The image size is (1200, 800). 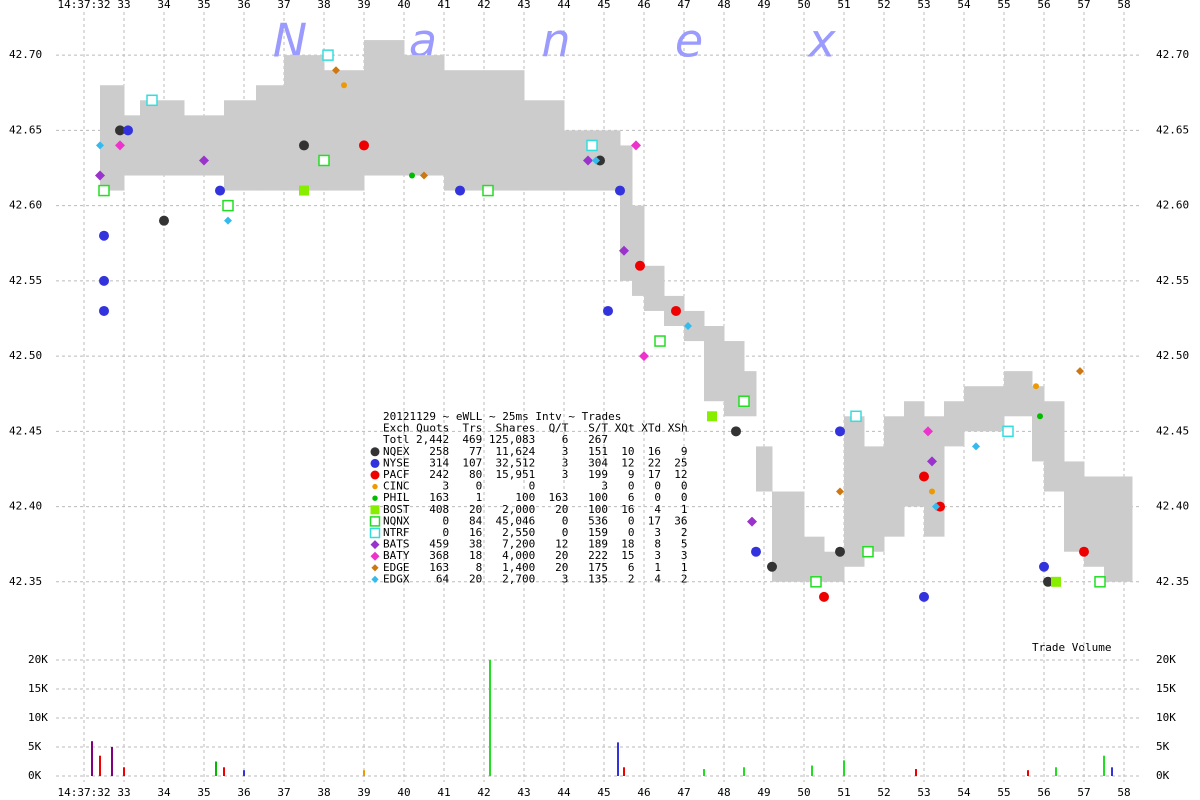 What do you see at coordinates (396, 578) in the screenshot?
I see `legend-name: EDGX` at bounding box center [396, 578].